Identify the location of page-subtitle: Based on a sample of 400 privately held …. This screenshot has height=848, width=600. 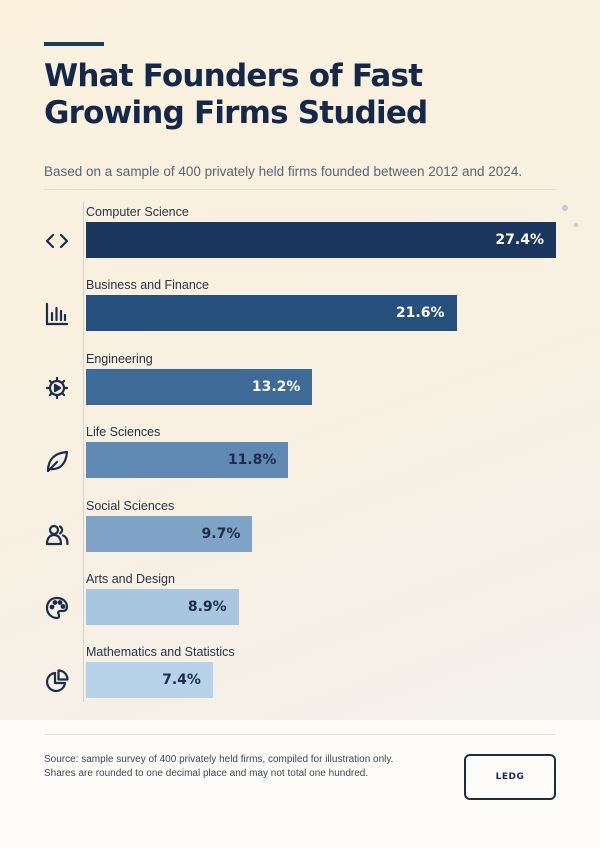
(283, 171).